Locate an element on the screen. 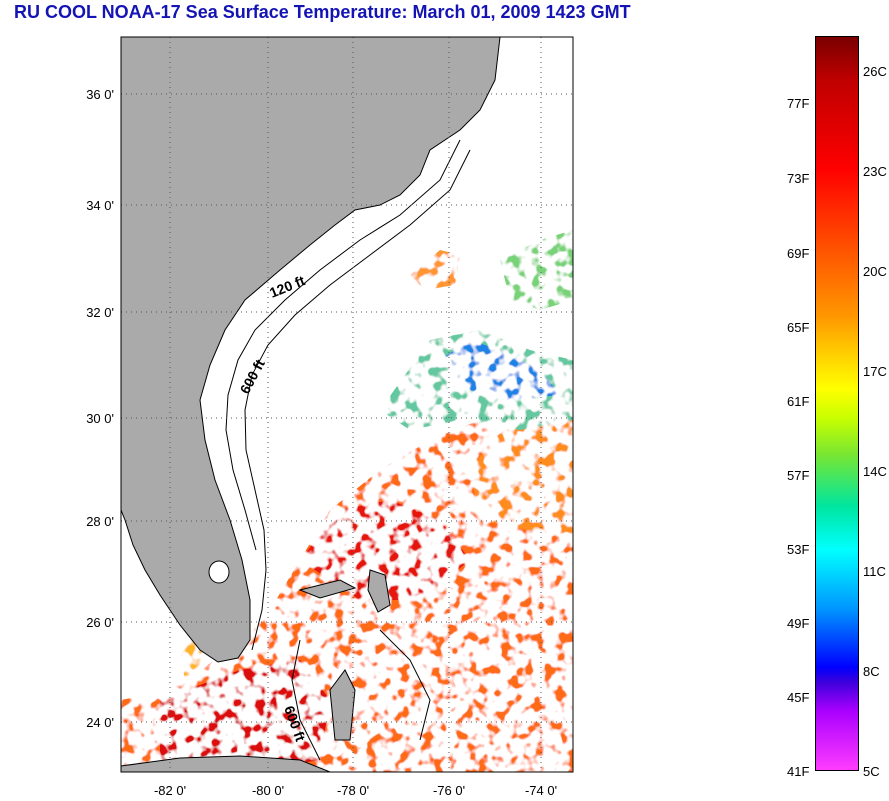  cb-f-69: 69F is located at coordinates (798, 253).